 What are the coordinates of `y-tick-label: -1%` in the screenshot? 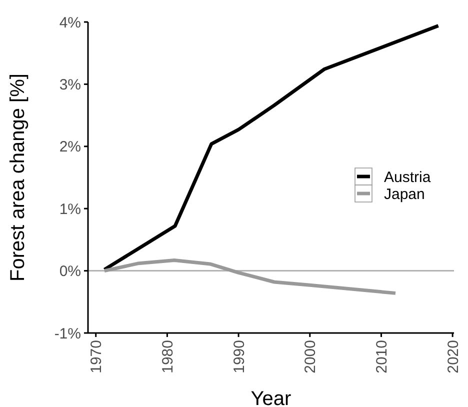 It's located at (67, 333).